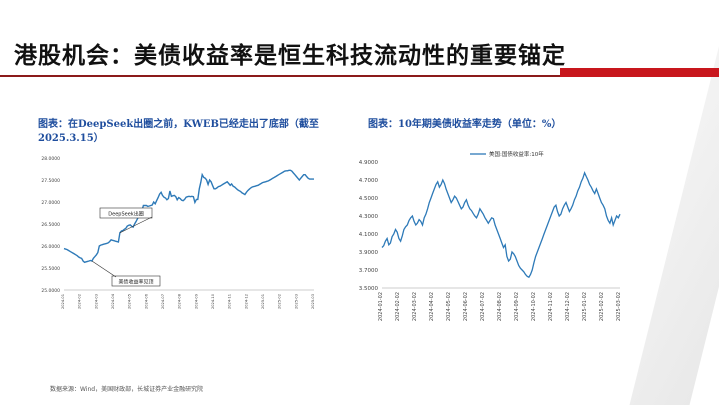 The height and width of the screenshot is (405, 719). Describe the element at coordinates (369, 271) in the screenshot. I see `chart2-y-tick: 3.7000` at that location.